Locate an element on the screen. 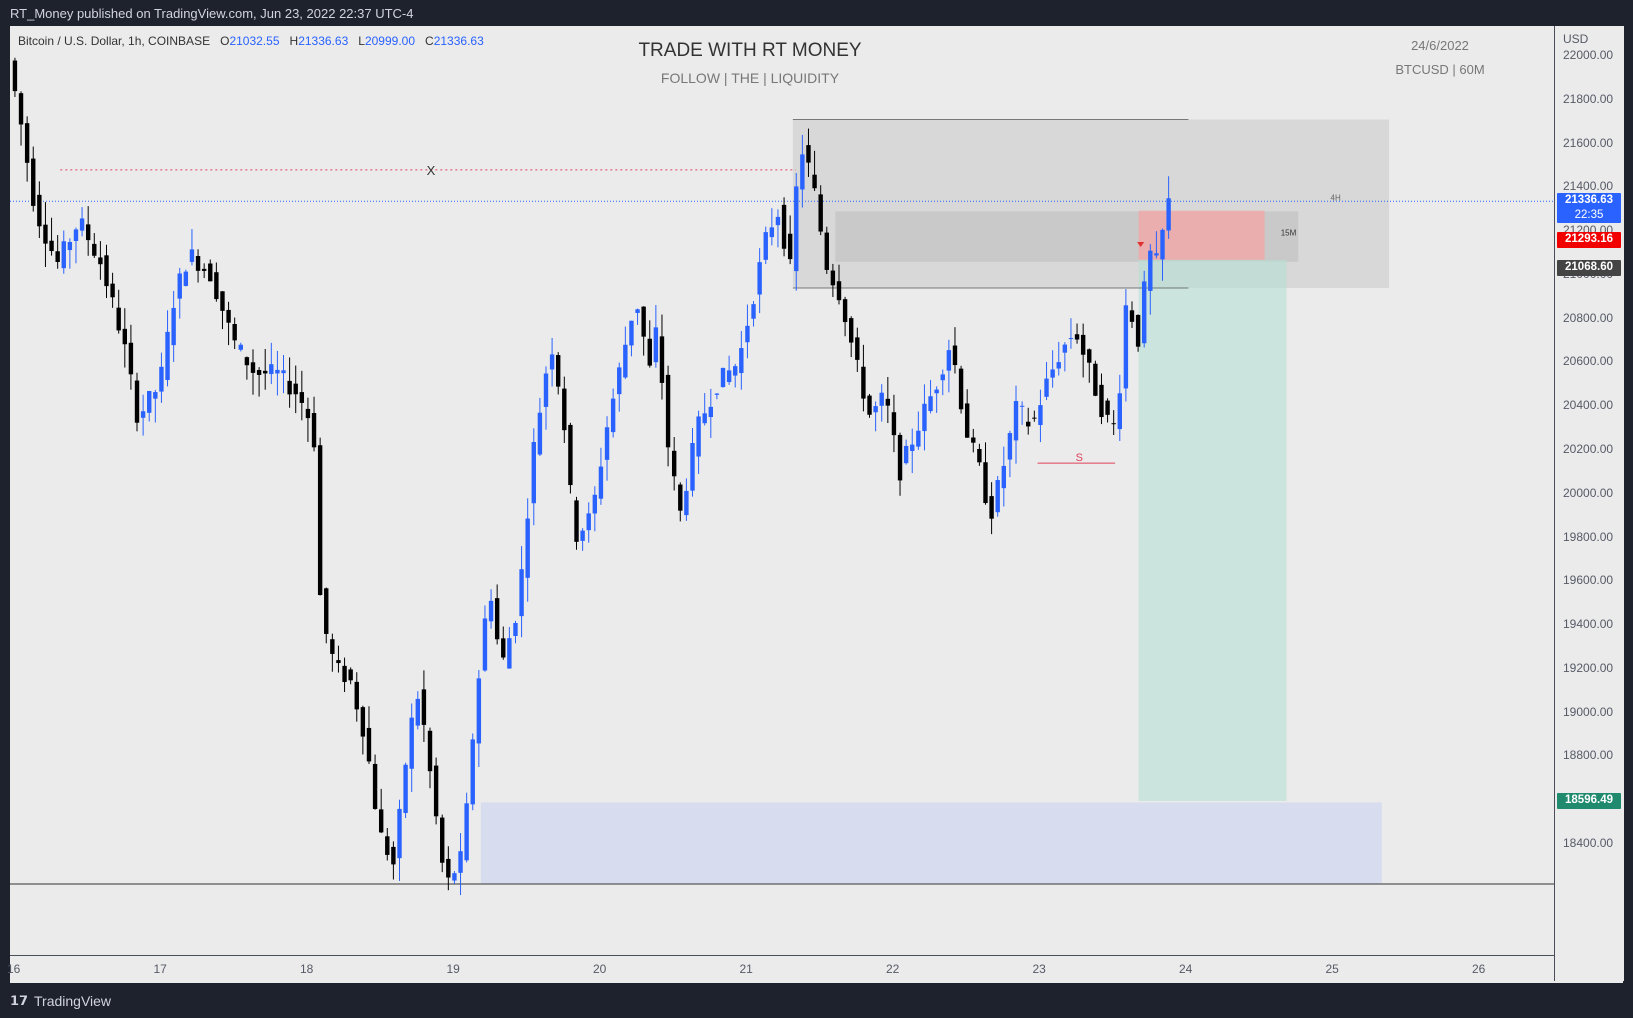 This screenshot has height=1018, width=1633. s-mark-label: S is located at coordinates (1079, 458).